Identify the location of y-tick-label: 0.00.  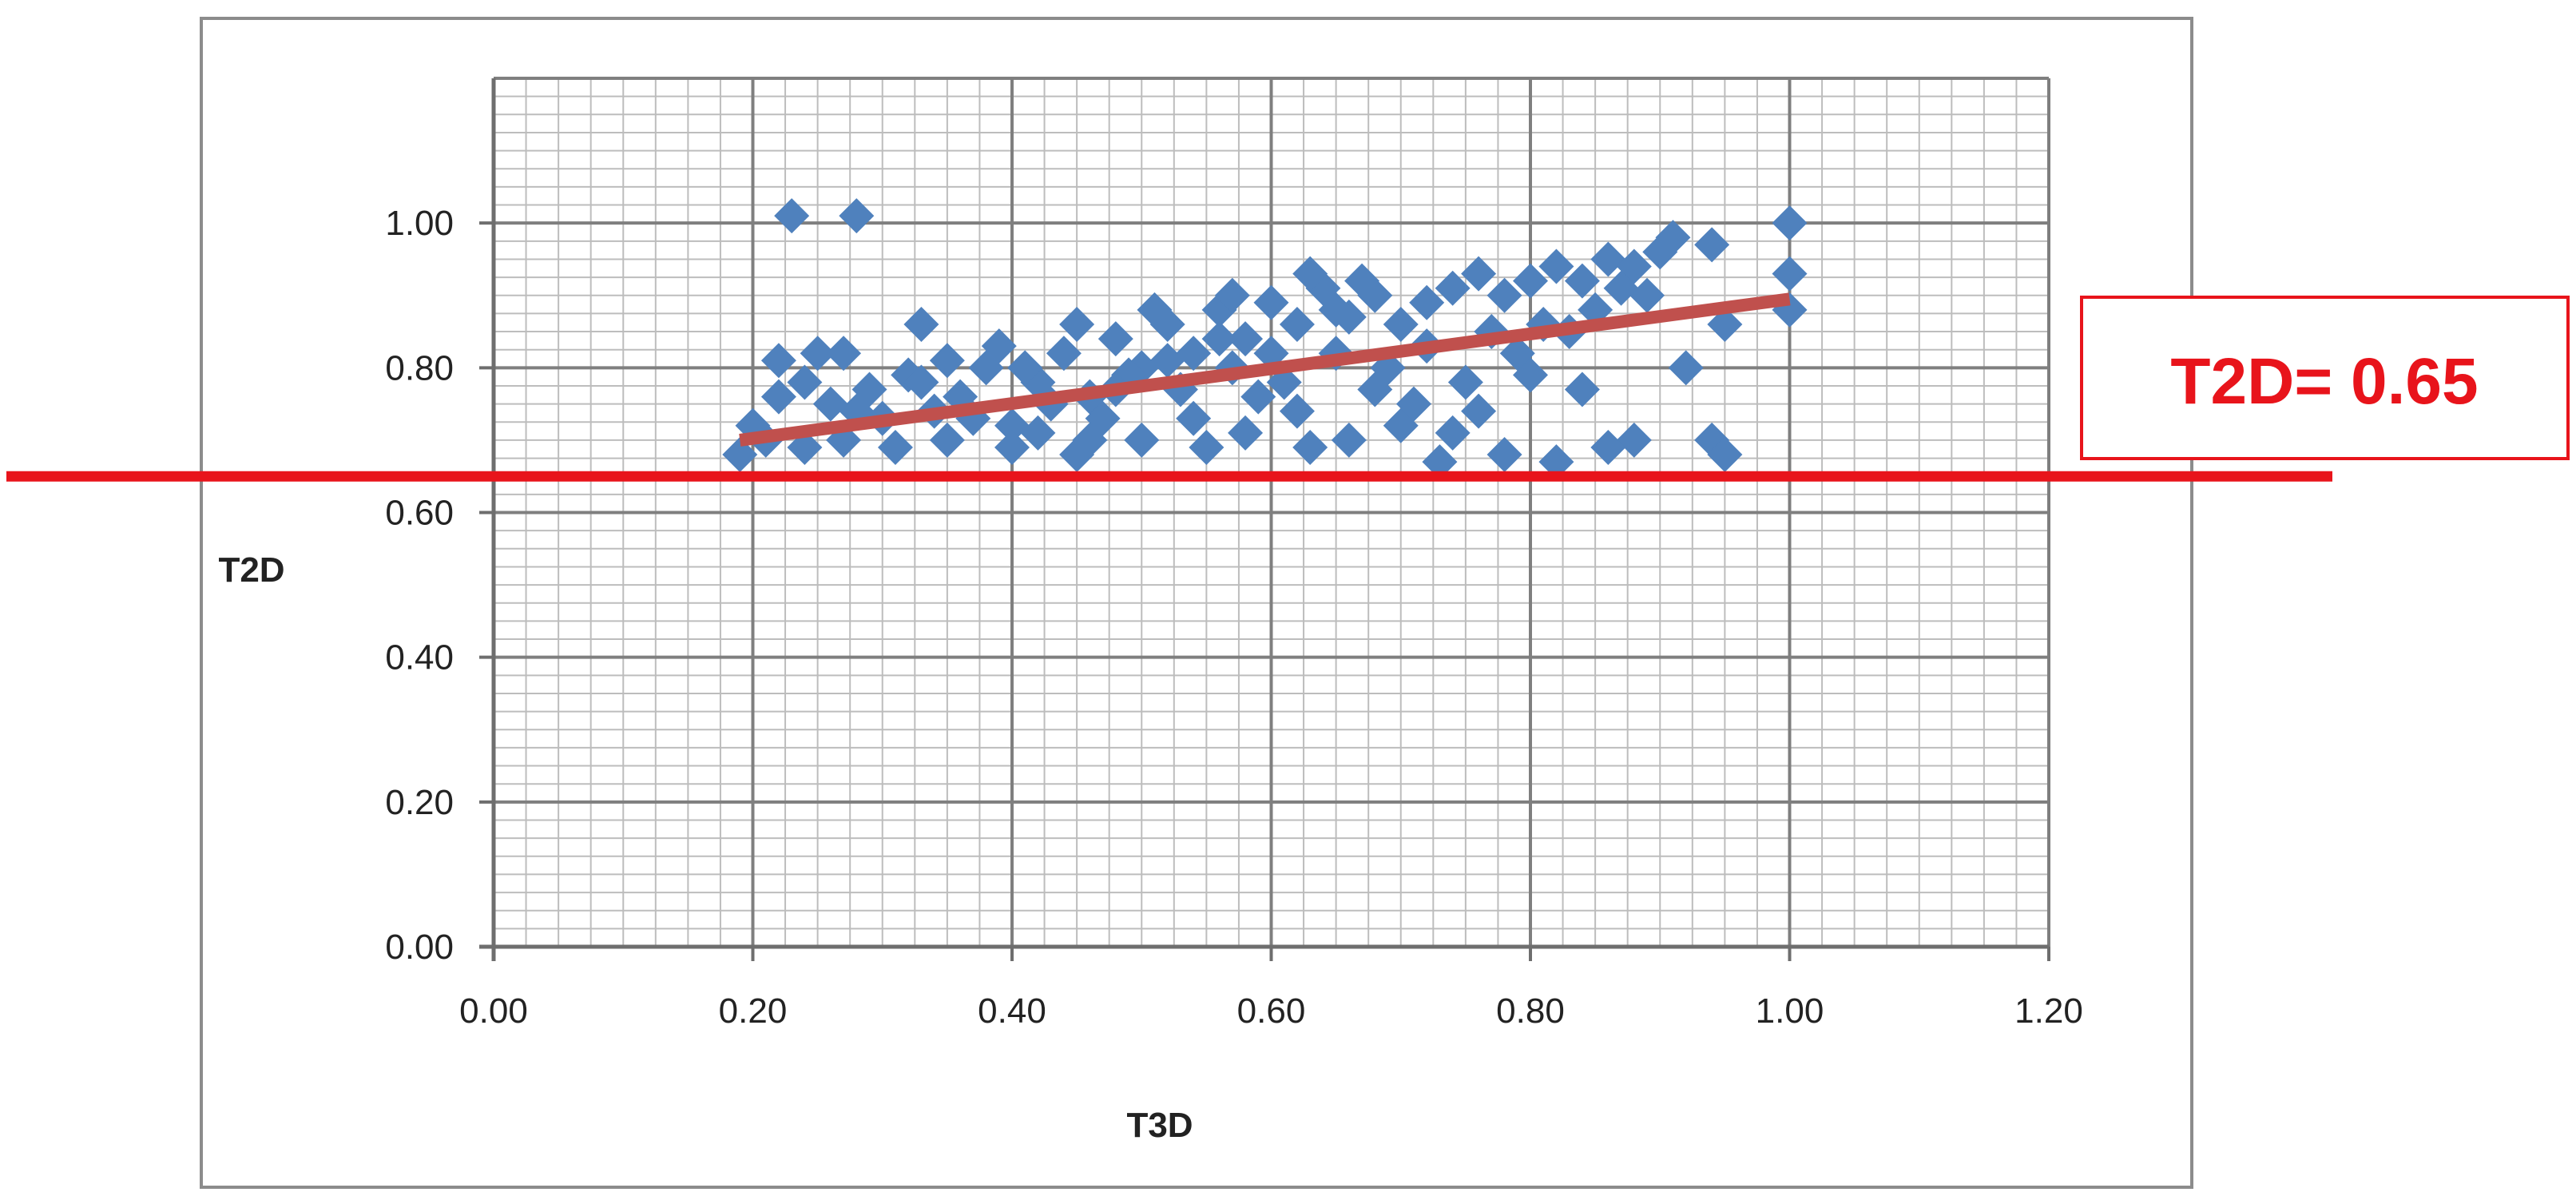
(419, 947).